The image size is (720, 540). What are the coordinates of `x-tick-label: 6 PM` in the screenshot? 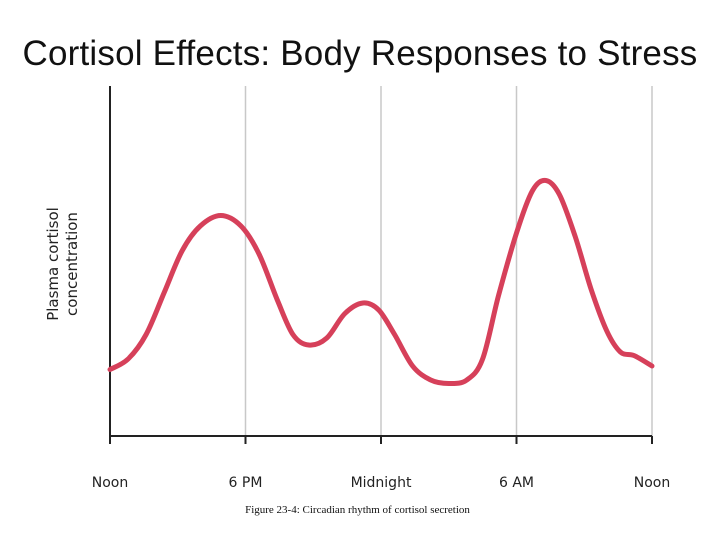 It's located at (246, 483).